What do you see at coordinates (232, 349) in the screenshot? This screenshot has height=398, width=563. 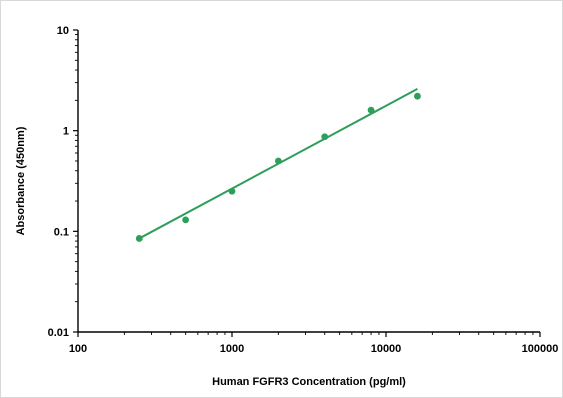 I see `x-tick-label: 1000` at bounding box center [232, 349].